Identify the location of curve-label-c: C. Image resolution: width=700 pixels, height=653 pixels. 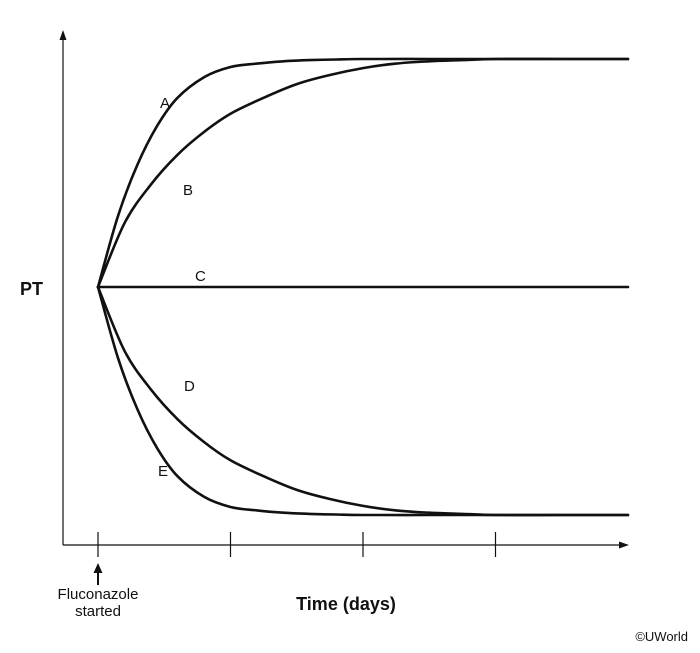
(200, 276).